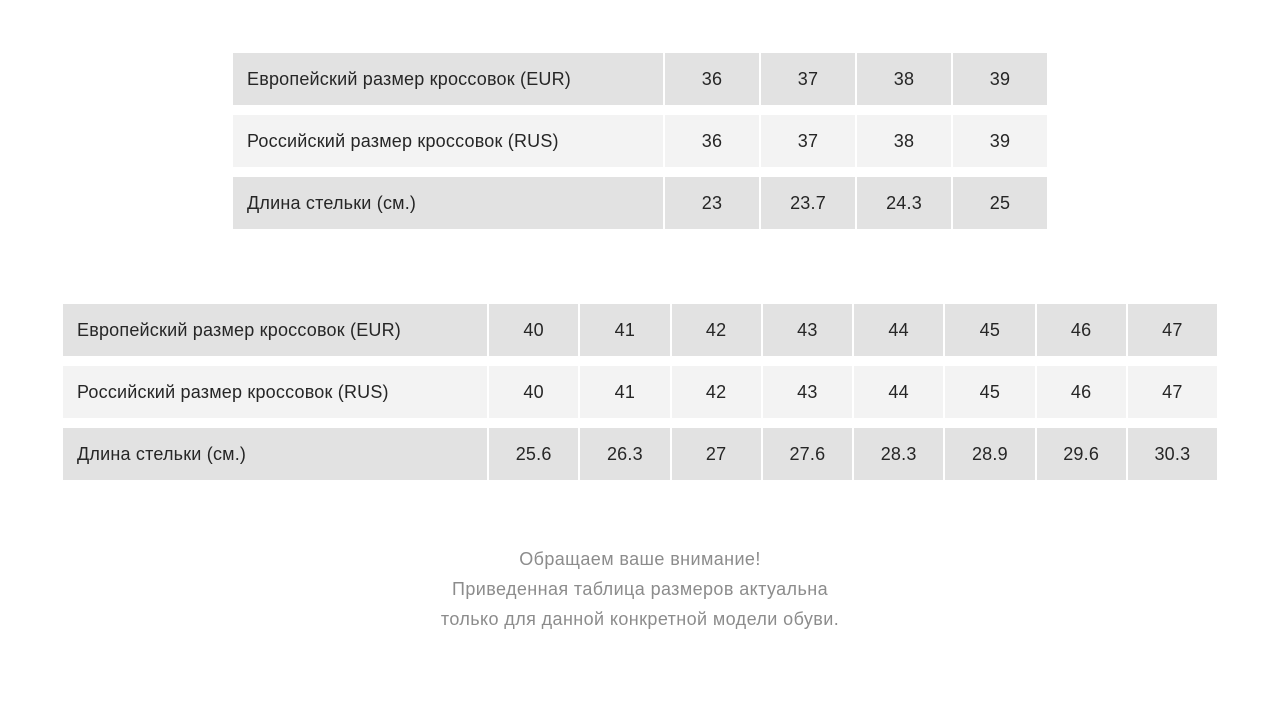 This screenshot has width=1280, height=720. What do you see at coordinates (625, 454) in the screenshot?
I see `value-cell: 26.3` at bounding box center [625, 454].